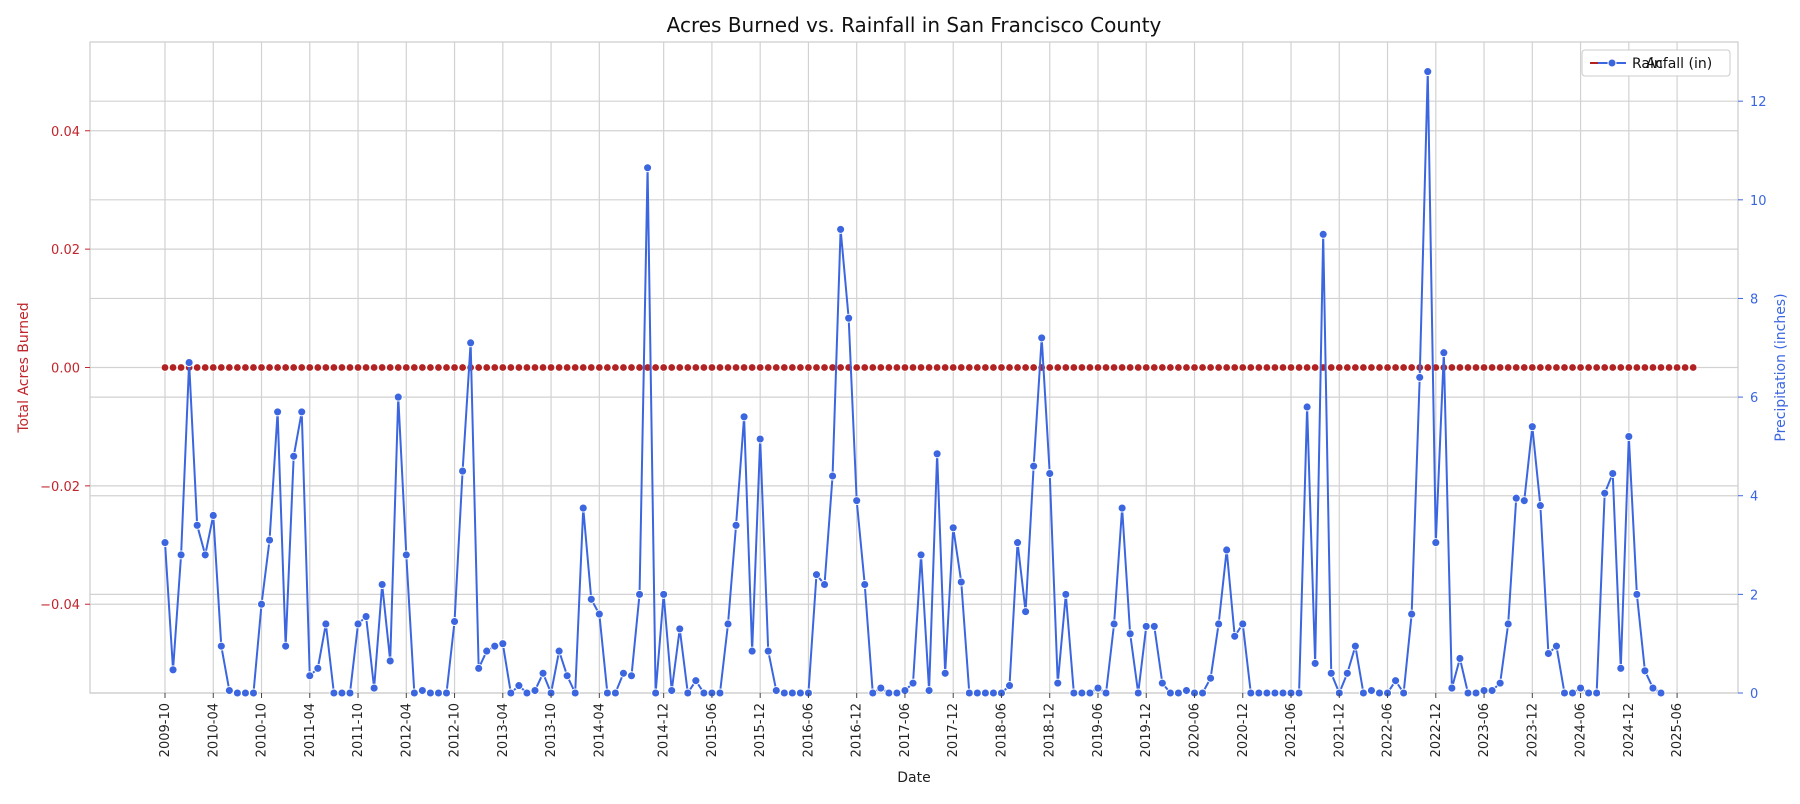 This screenshot has width=1800, height=804. What do you see at coordinates (1758, 102) in the screenshot?
I see `right-tick-label: 12` at bounding box center [1758, 102].